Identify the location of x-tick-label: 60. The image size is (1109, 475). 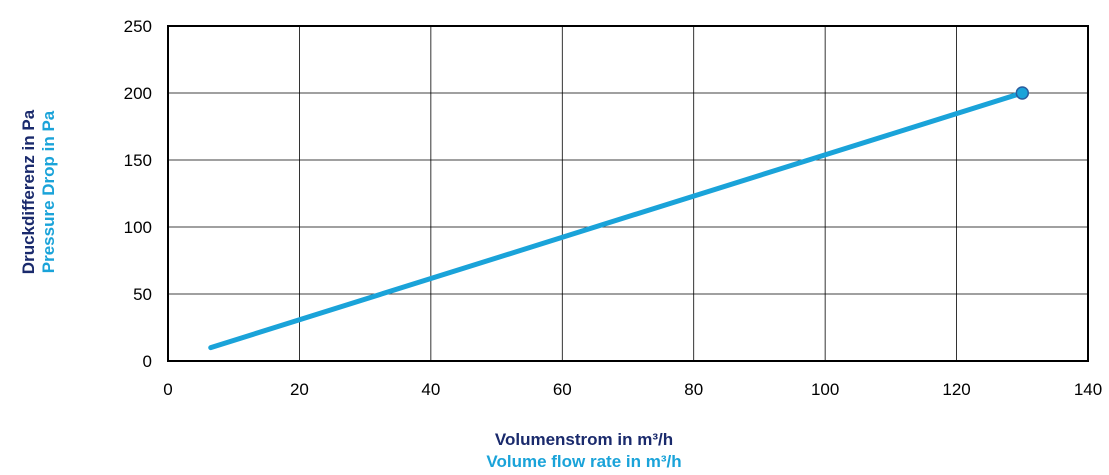
(562, 389).